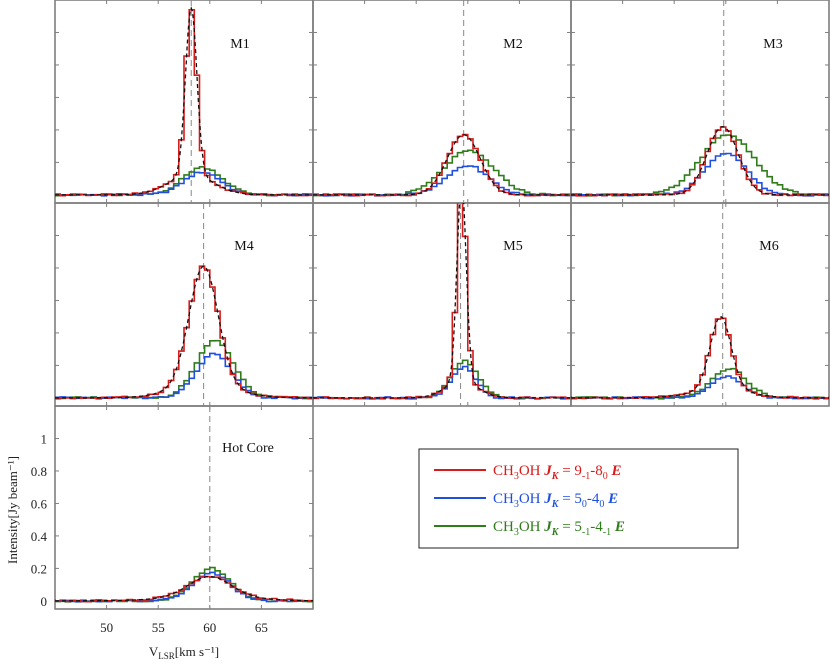  What do you see at coordinates (248, 448) in the screenshot?
I see `panel-label: Hot Core` at bounding box center [248, 448].